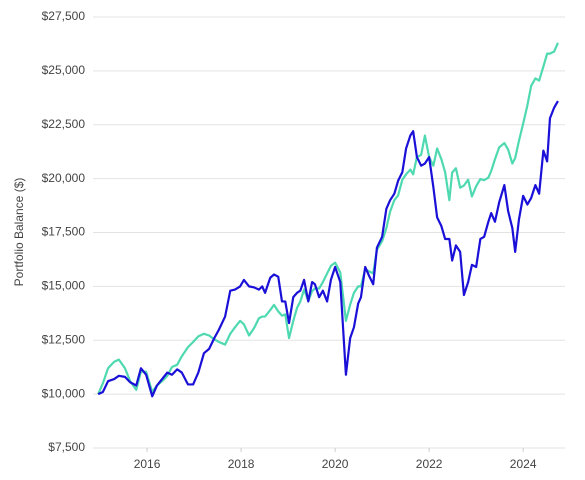 The height and width of the screenshot is (480, 585). I want to click on y-tick-label: $12,500, so click(64, 339).